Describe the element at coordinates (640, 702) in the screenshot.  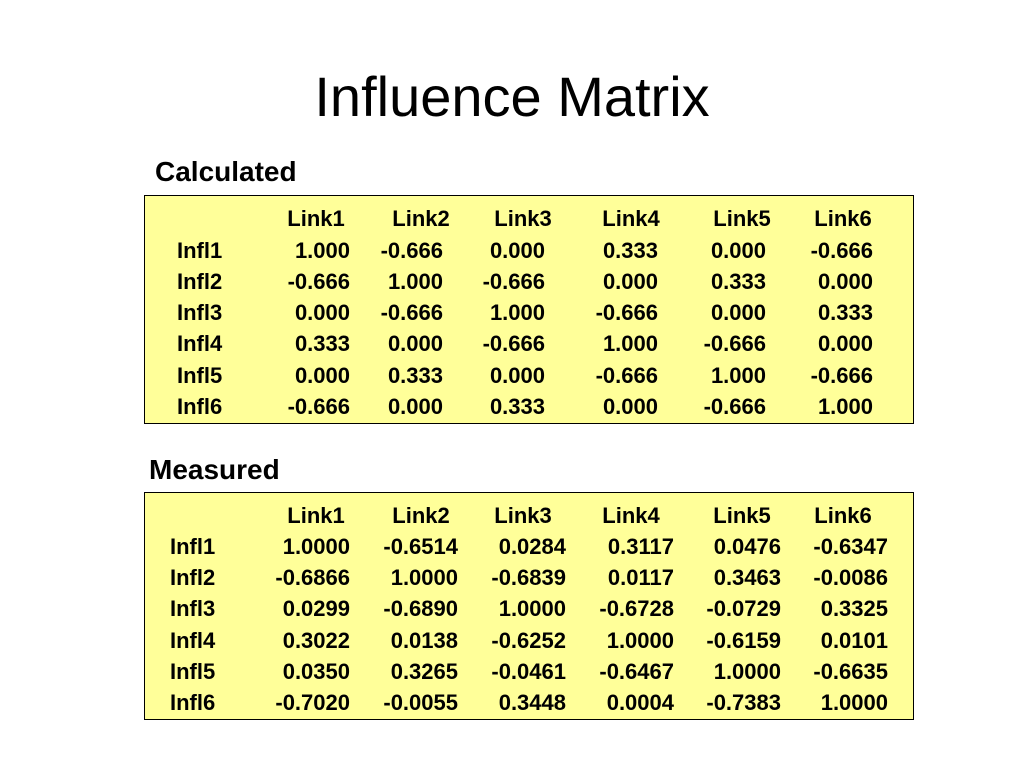
I see `matrix-cell: 0.0004` at that location.